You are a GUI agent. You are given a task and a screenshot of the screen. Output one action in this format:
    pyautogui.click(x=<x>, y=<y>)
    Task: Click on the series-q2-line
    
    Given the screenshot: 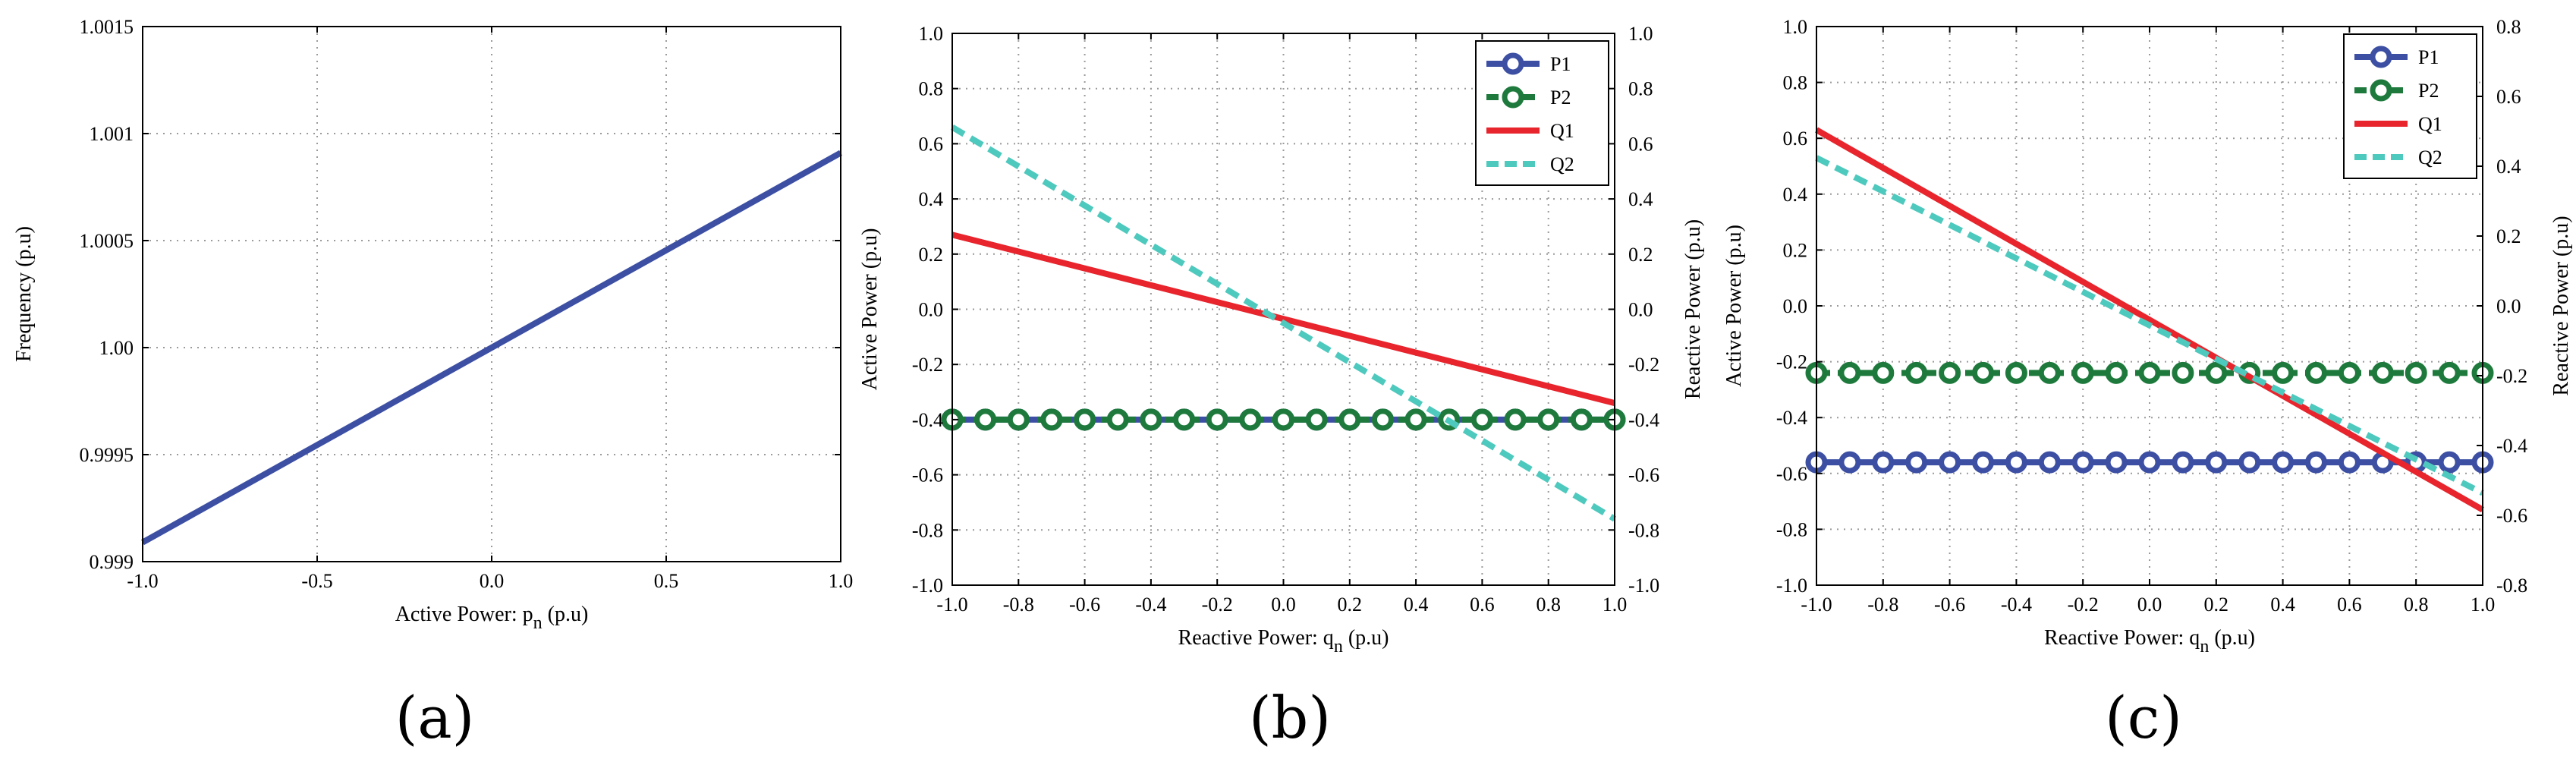 What is the action you would take?
    pyautogui.click(x=1283, y=323)
    